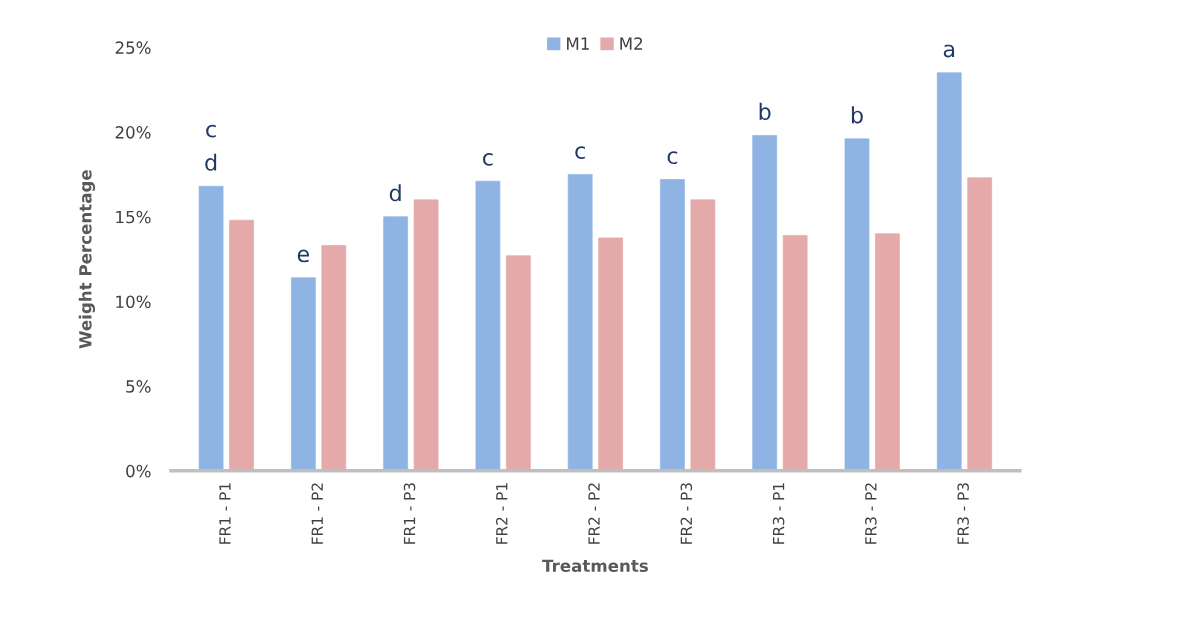 The height and width of the screenshot is (632, 1179). Describe the element at coordinates (138, 471) in the screenshot. I see `y-tick-label: 0%` at that location.